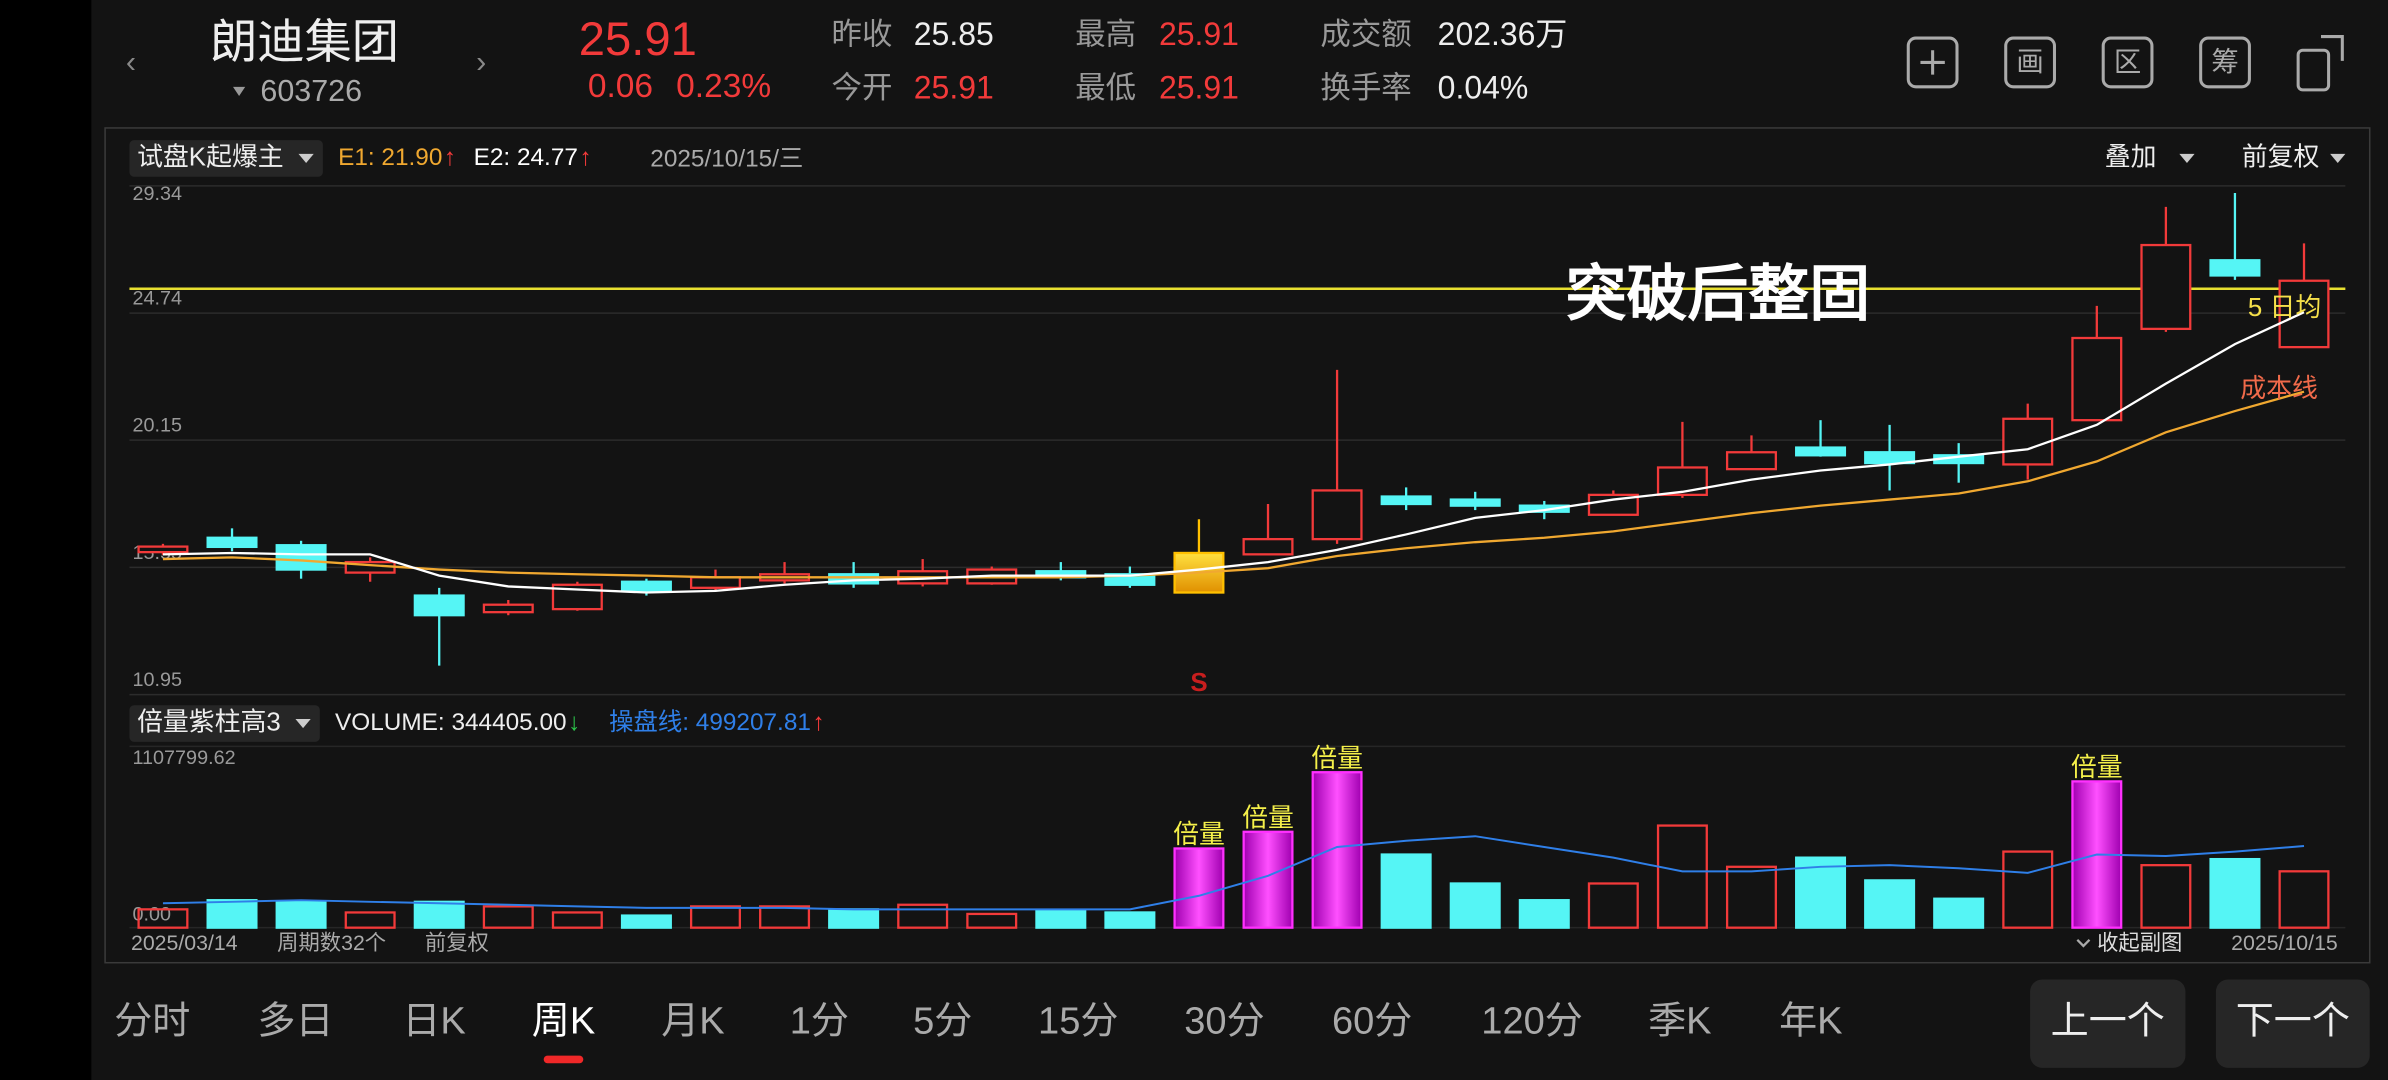  What do you see at coordinates (2131, 156) in the screenshot?
I see `overlay-menu: 叠加` at bounding box center [2131, 156].